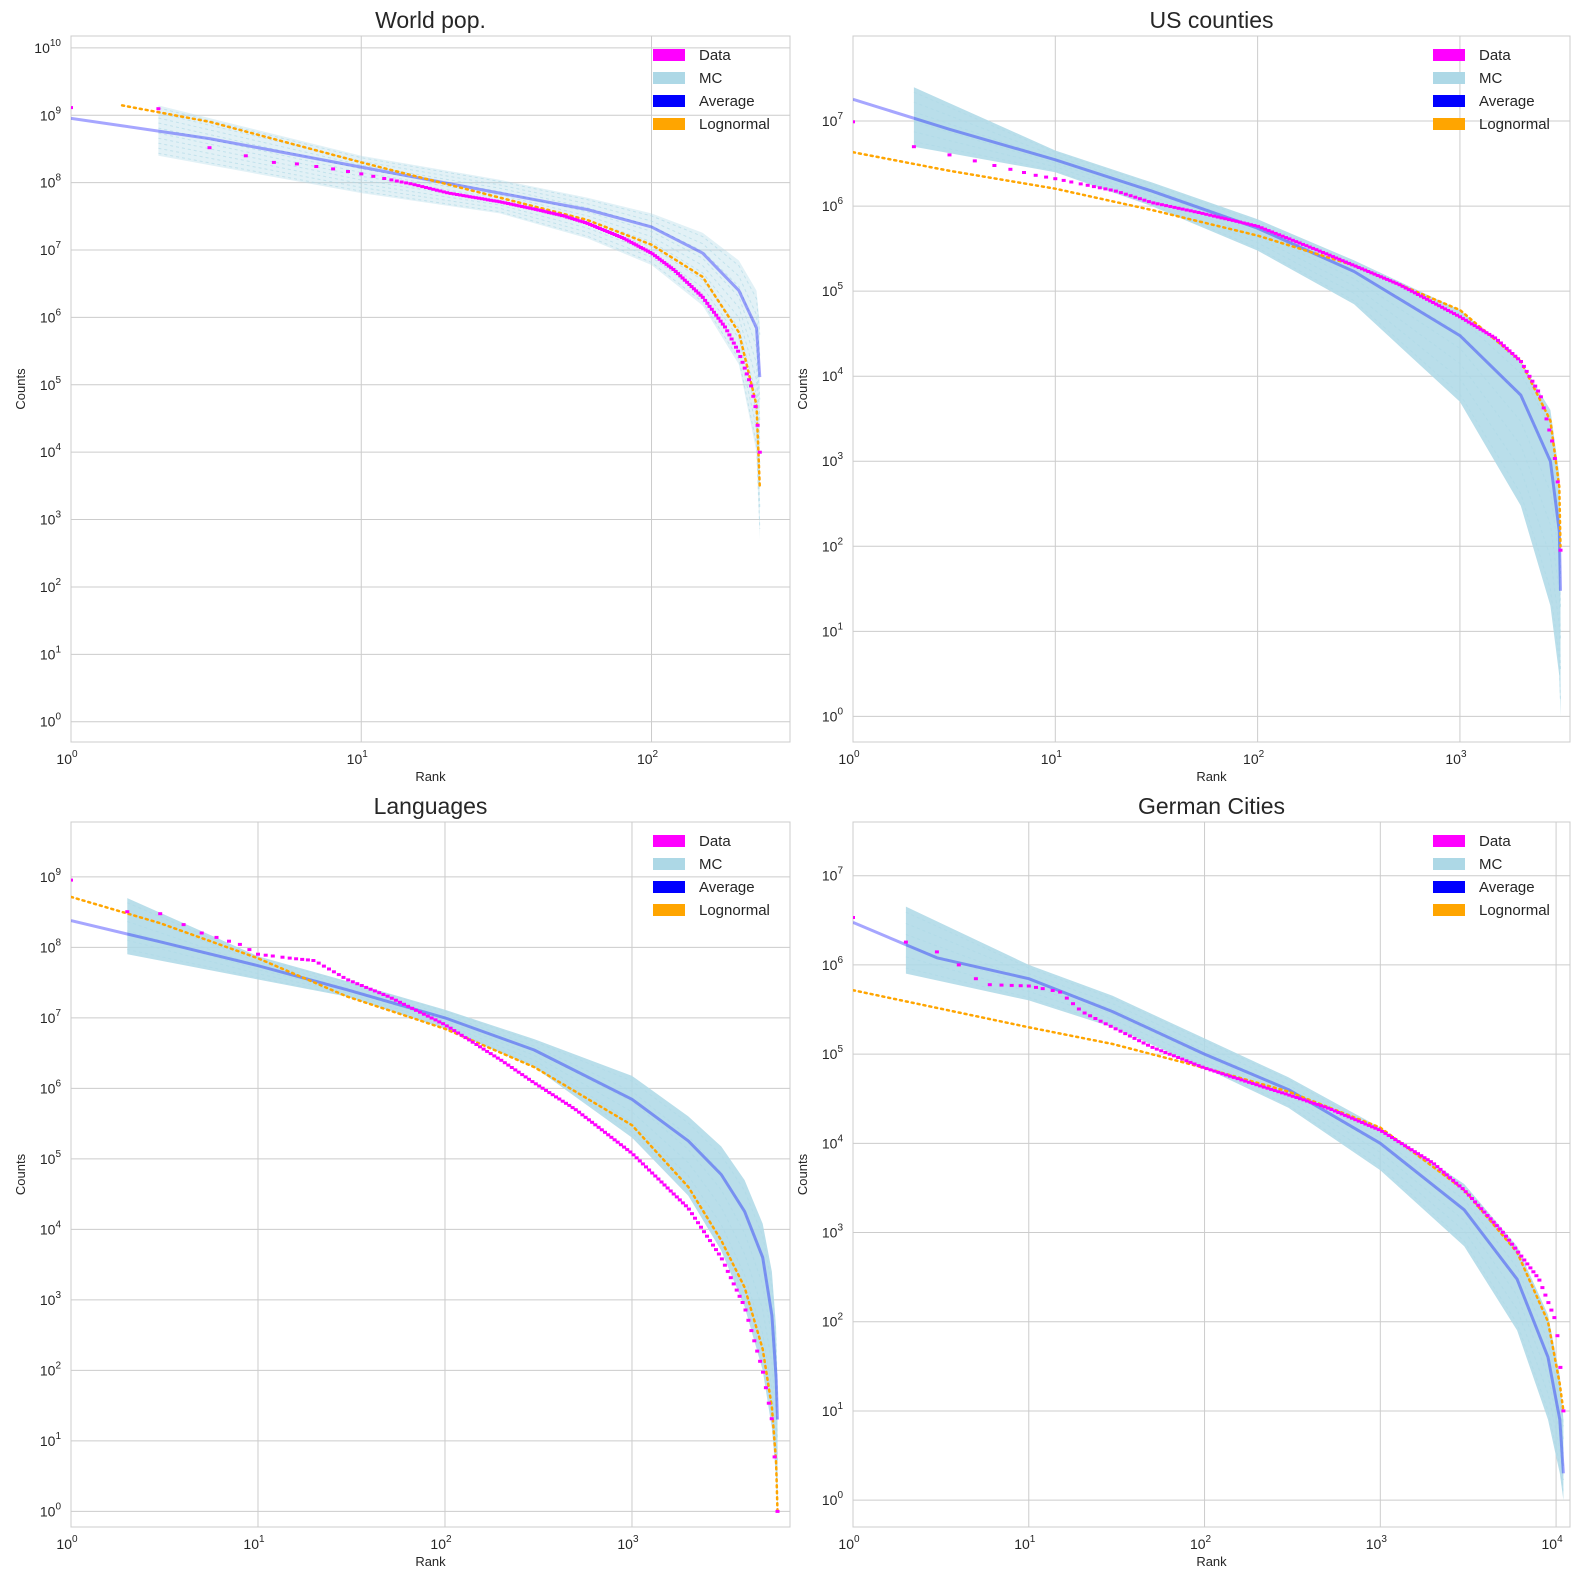 The image size is (1584, 1584). Describe the element at coordinates (56, 43) in the screenshot. I see `tick-exponent: 10` at that location.